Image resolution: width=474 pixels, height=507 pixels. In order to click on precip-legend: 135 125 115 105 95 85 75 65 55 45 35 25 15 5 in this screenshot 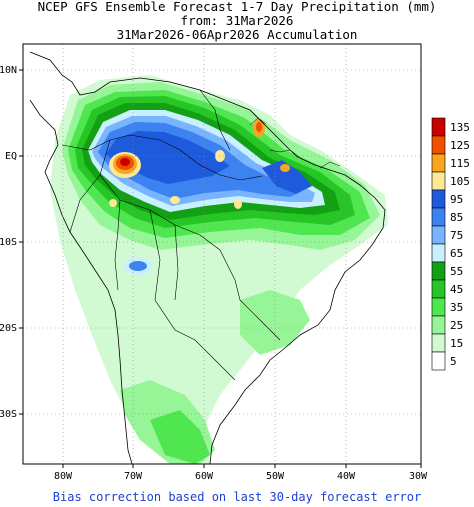, I will do `click(450, 244)`.